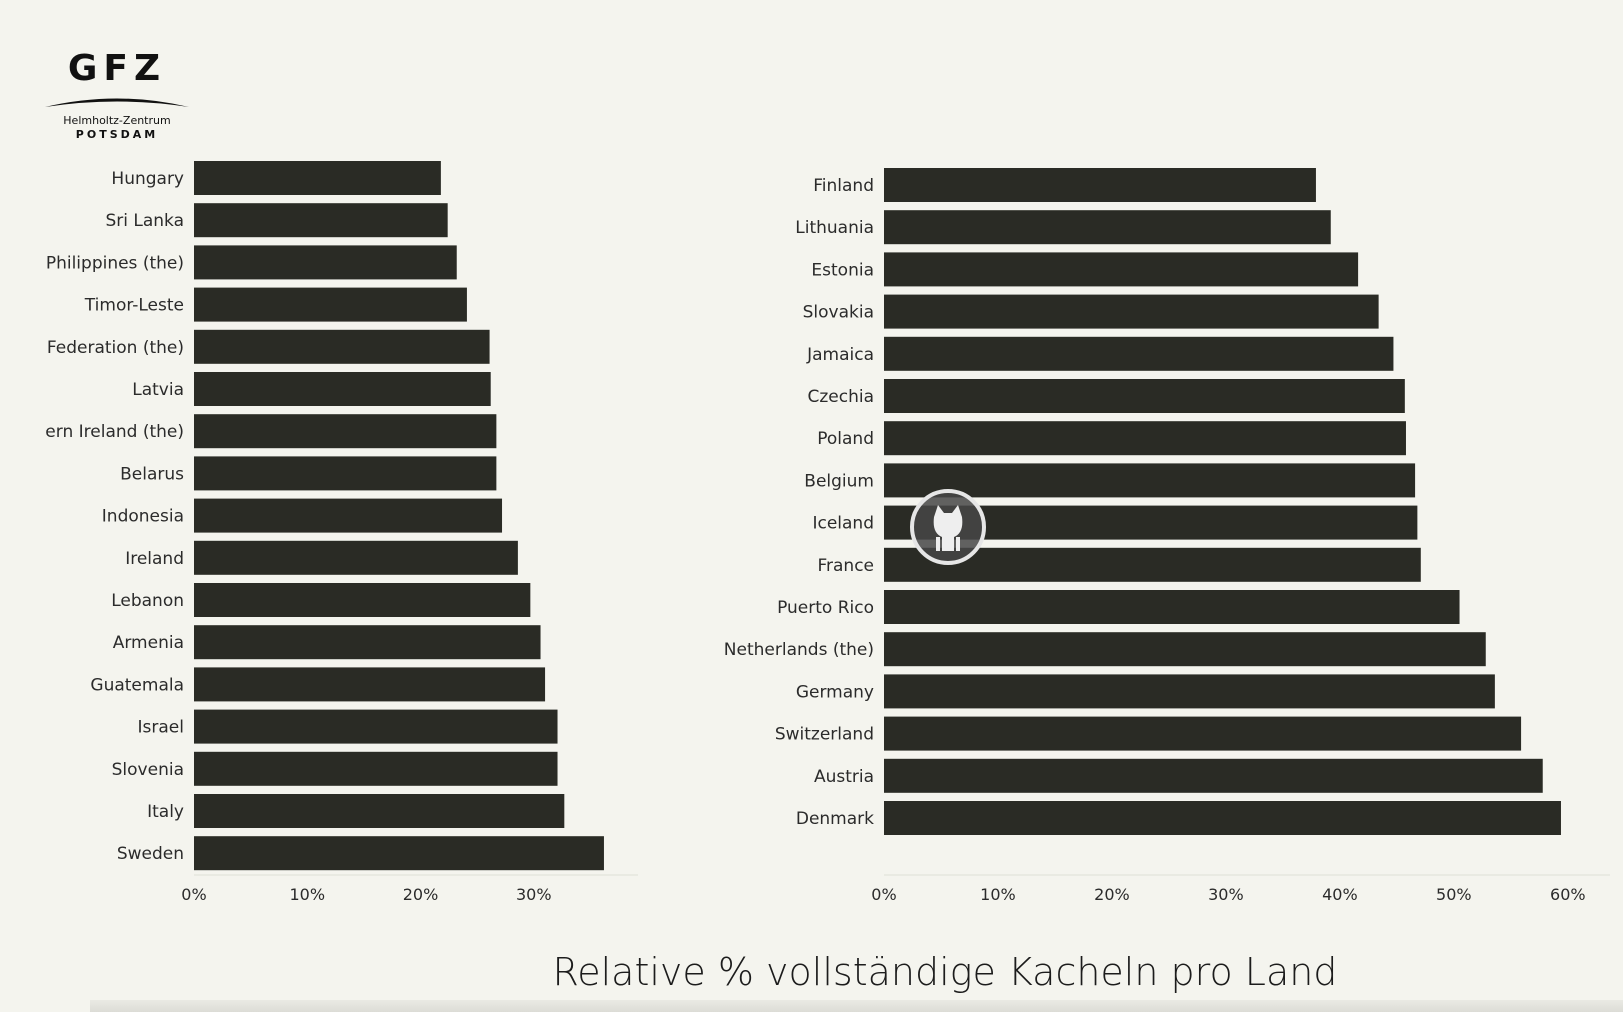 This screenshot has width=1623, height=1012. Describe the element at coordinates (1112, 894) in the screenshot. I see `tick-label-right-2: 20%` at that location.